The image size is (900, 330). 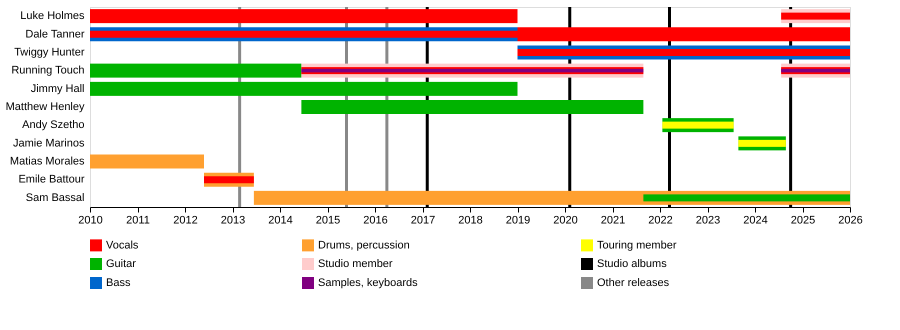 What do you see at coordinates (52, 16) in the screenshot?
I see `y-tick-label: Luke Holmes` at bounding box center [52, 16].